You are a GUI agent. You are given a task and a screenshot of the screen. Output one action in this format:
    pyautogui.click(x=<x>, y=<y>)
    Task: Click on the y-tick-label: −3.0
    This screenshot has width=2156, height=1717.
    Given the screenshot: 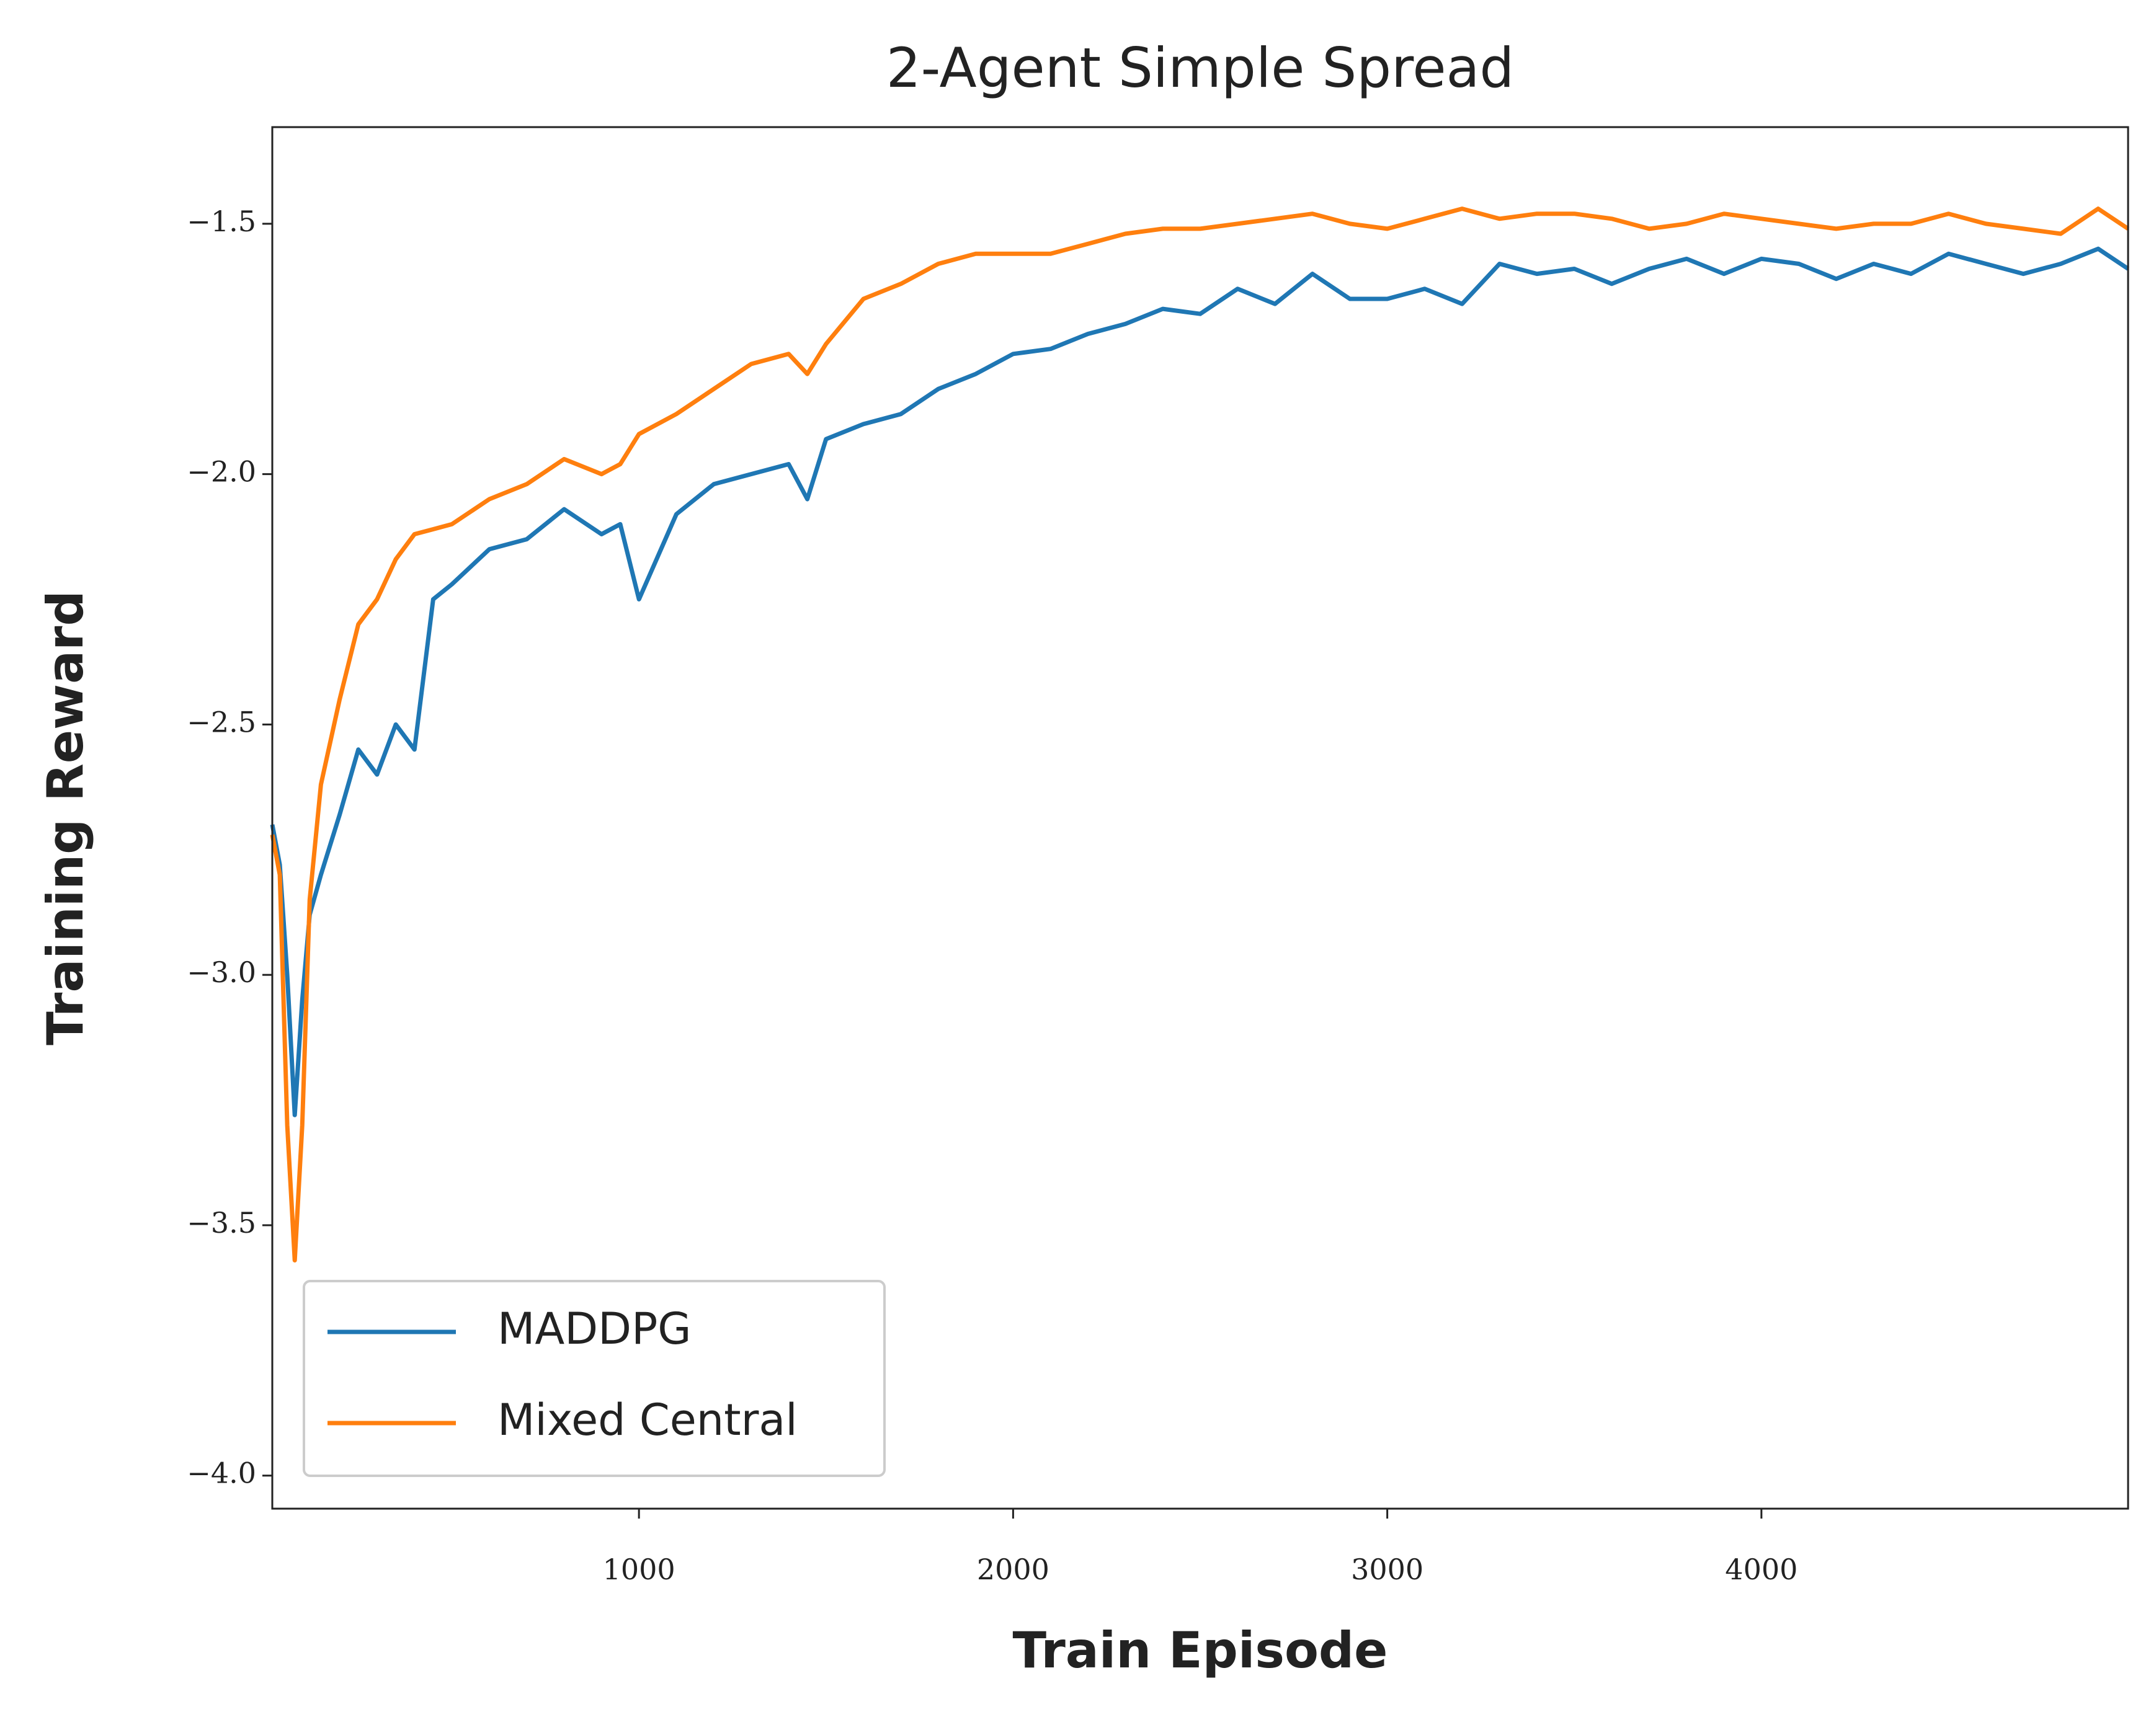 What is the action you would take?
    pyautogui.click(x=221, y=972)
    